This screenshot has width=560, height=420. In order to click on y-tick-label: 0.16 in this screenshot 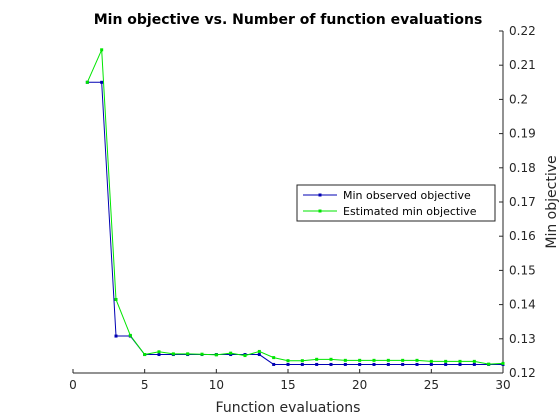, I will do `click(522, 236)`.